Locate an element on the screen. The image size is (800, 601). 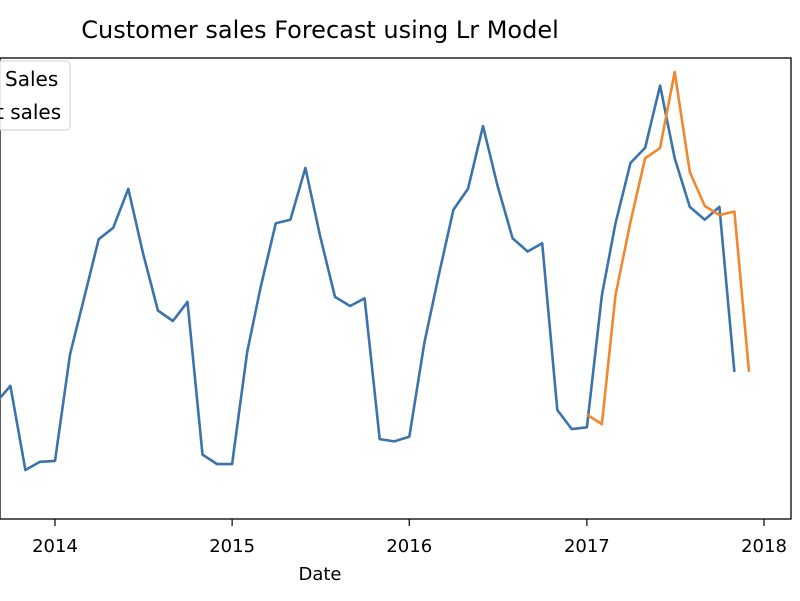
x-tick-label: 2014 is located at coordinates (55, 546).